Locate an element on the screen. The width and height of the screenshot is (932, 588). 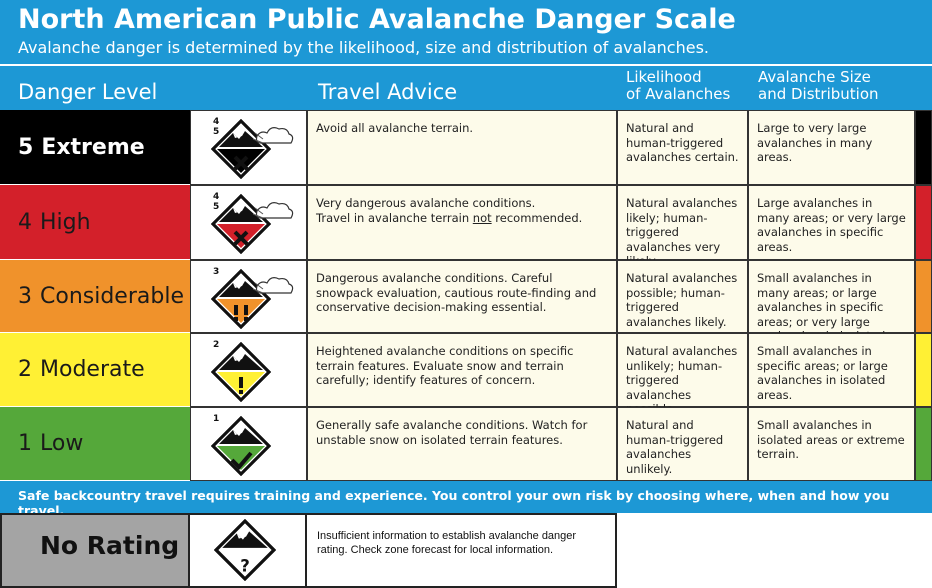
icon-cell: 2 is located at coordinates (248, 370).